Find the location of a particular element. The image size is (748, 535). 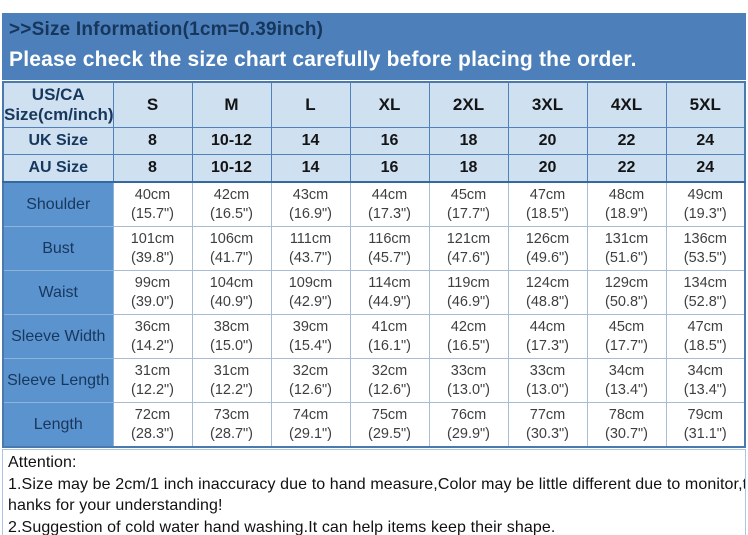

inch-value: (46.9") is located at coordinates (468, 301).